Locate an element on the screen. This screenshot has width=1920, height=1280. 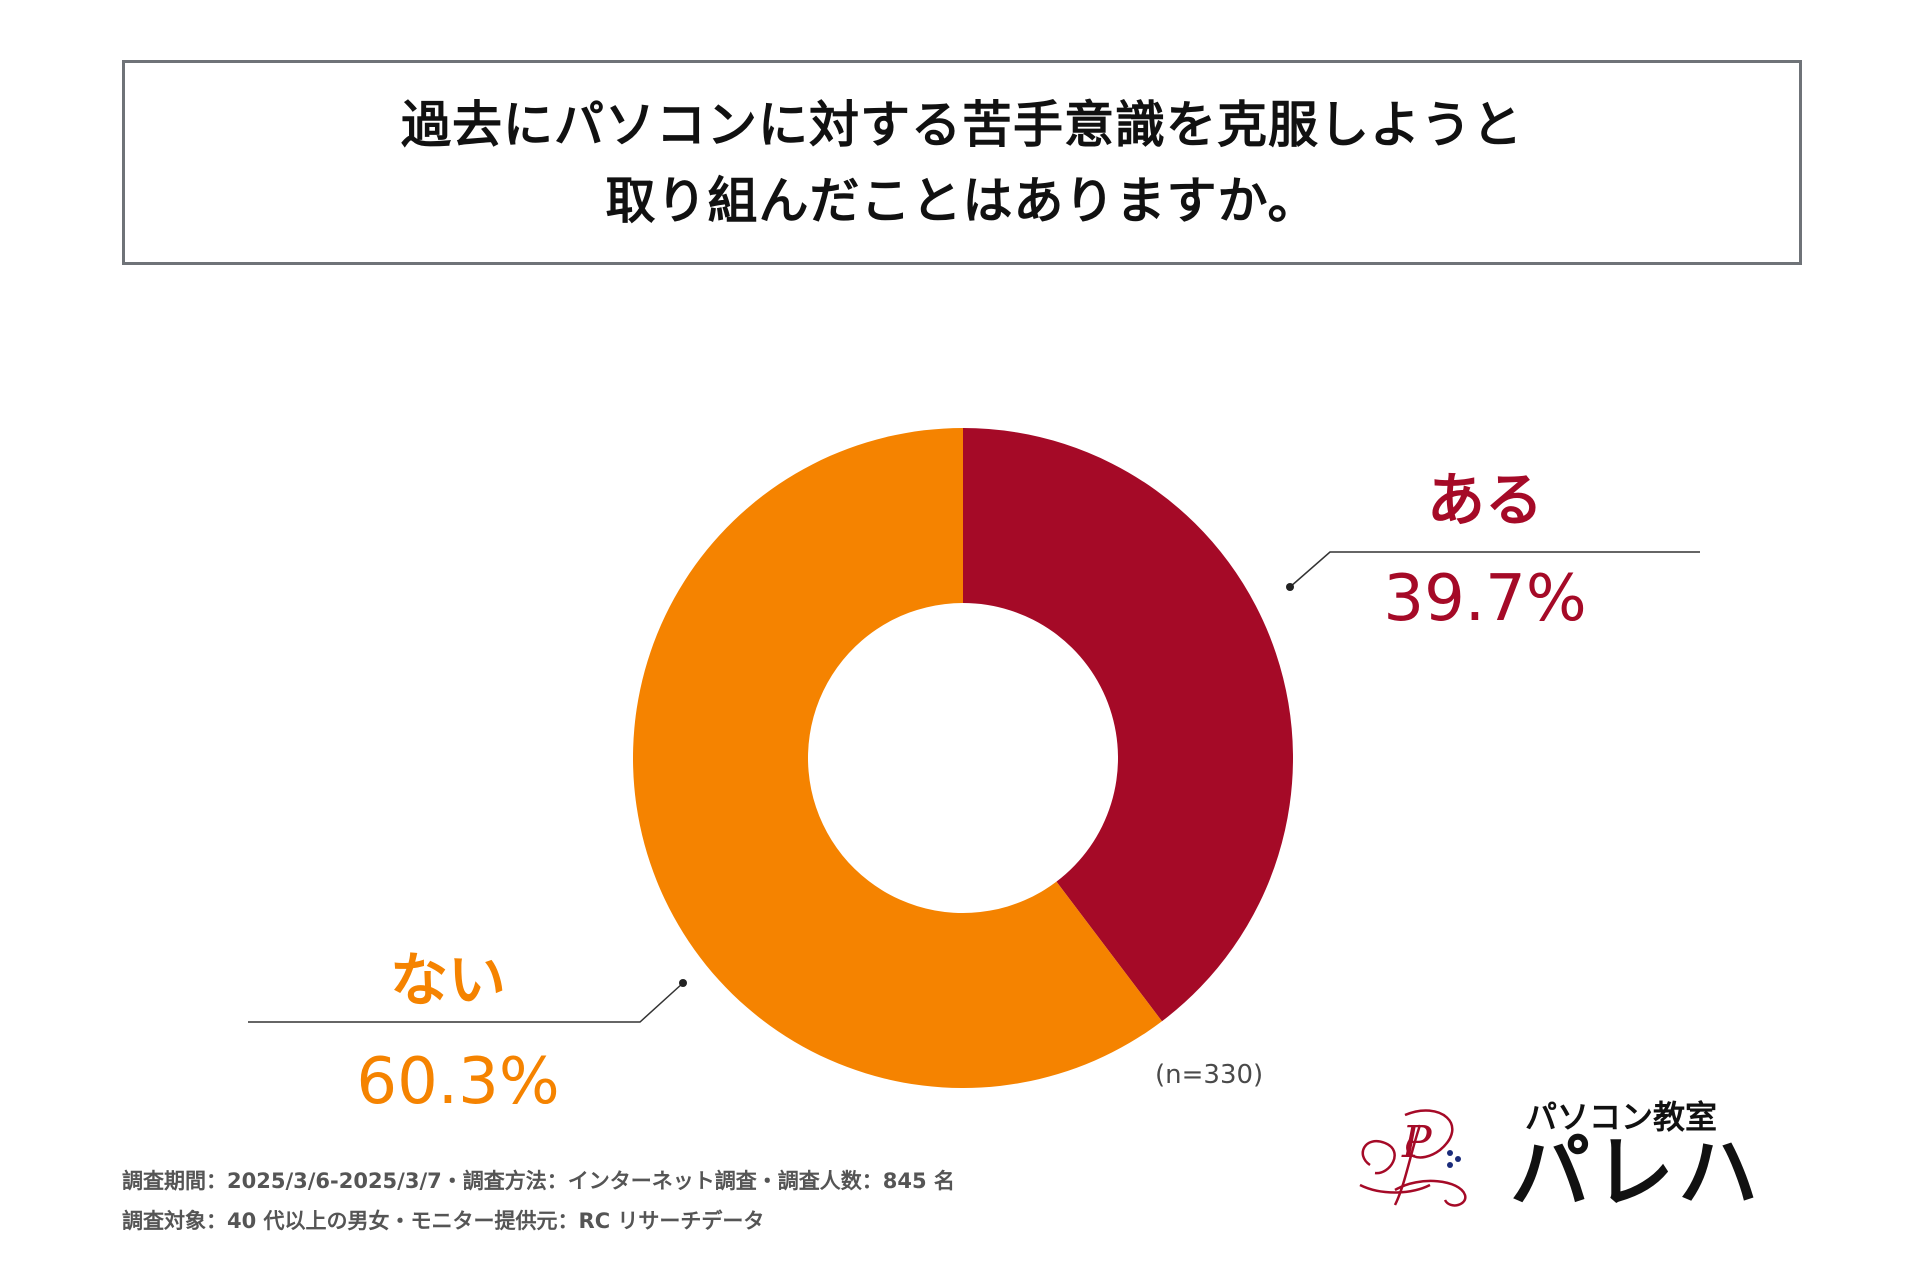
title-line-1: 過去にパソコンに対する苦手意識を克服しようと is located at coordinates (962, 124).